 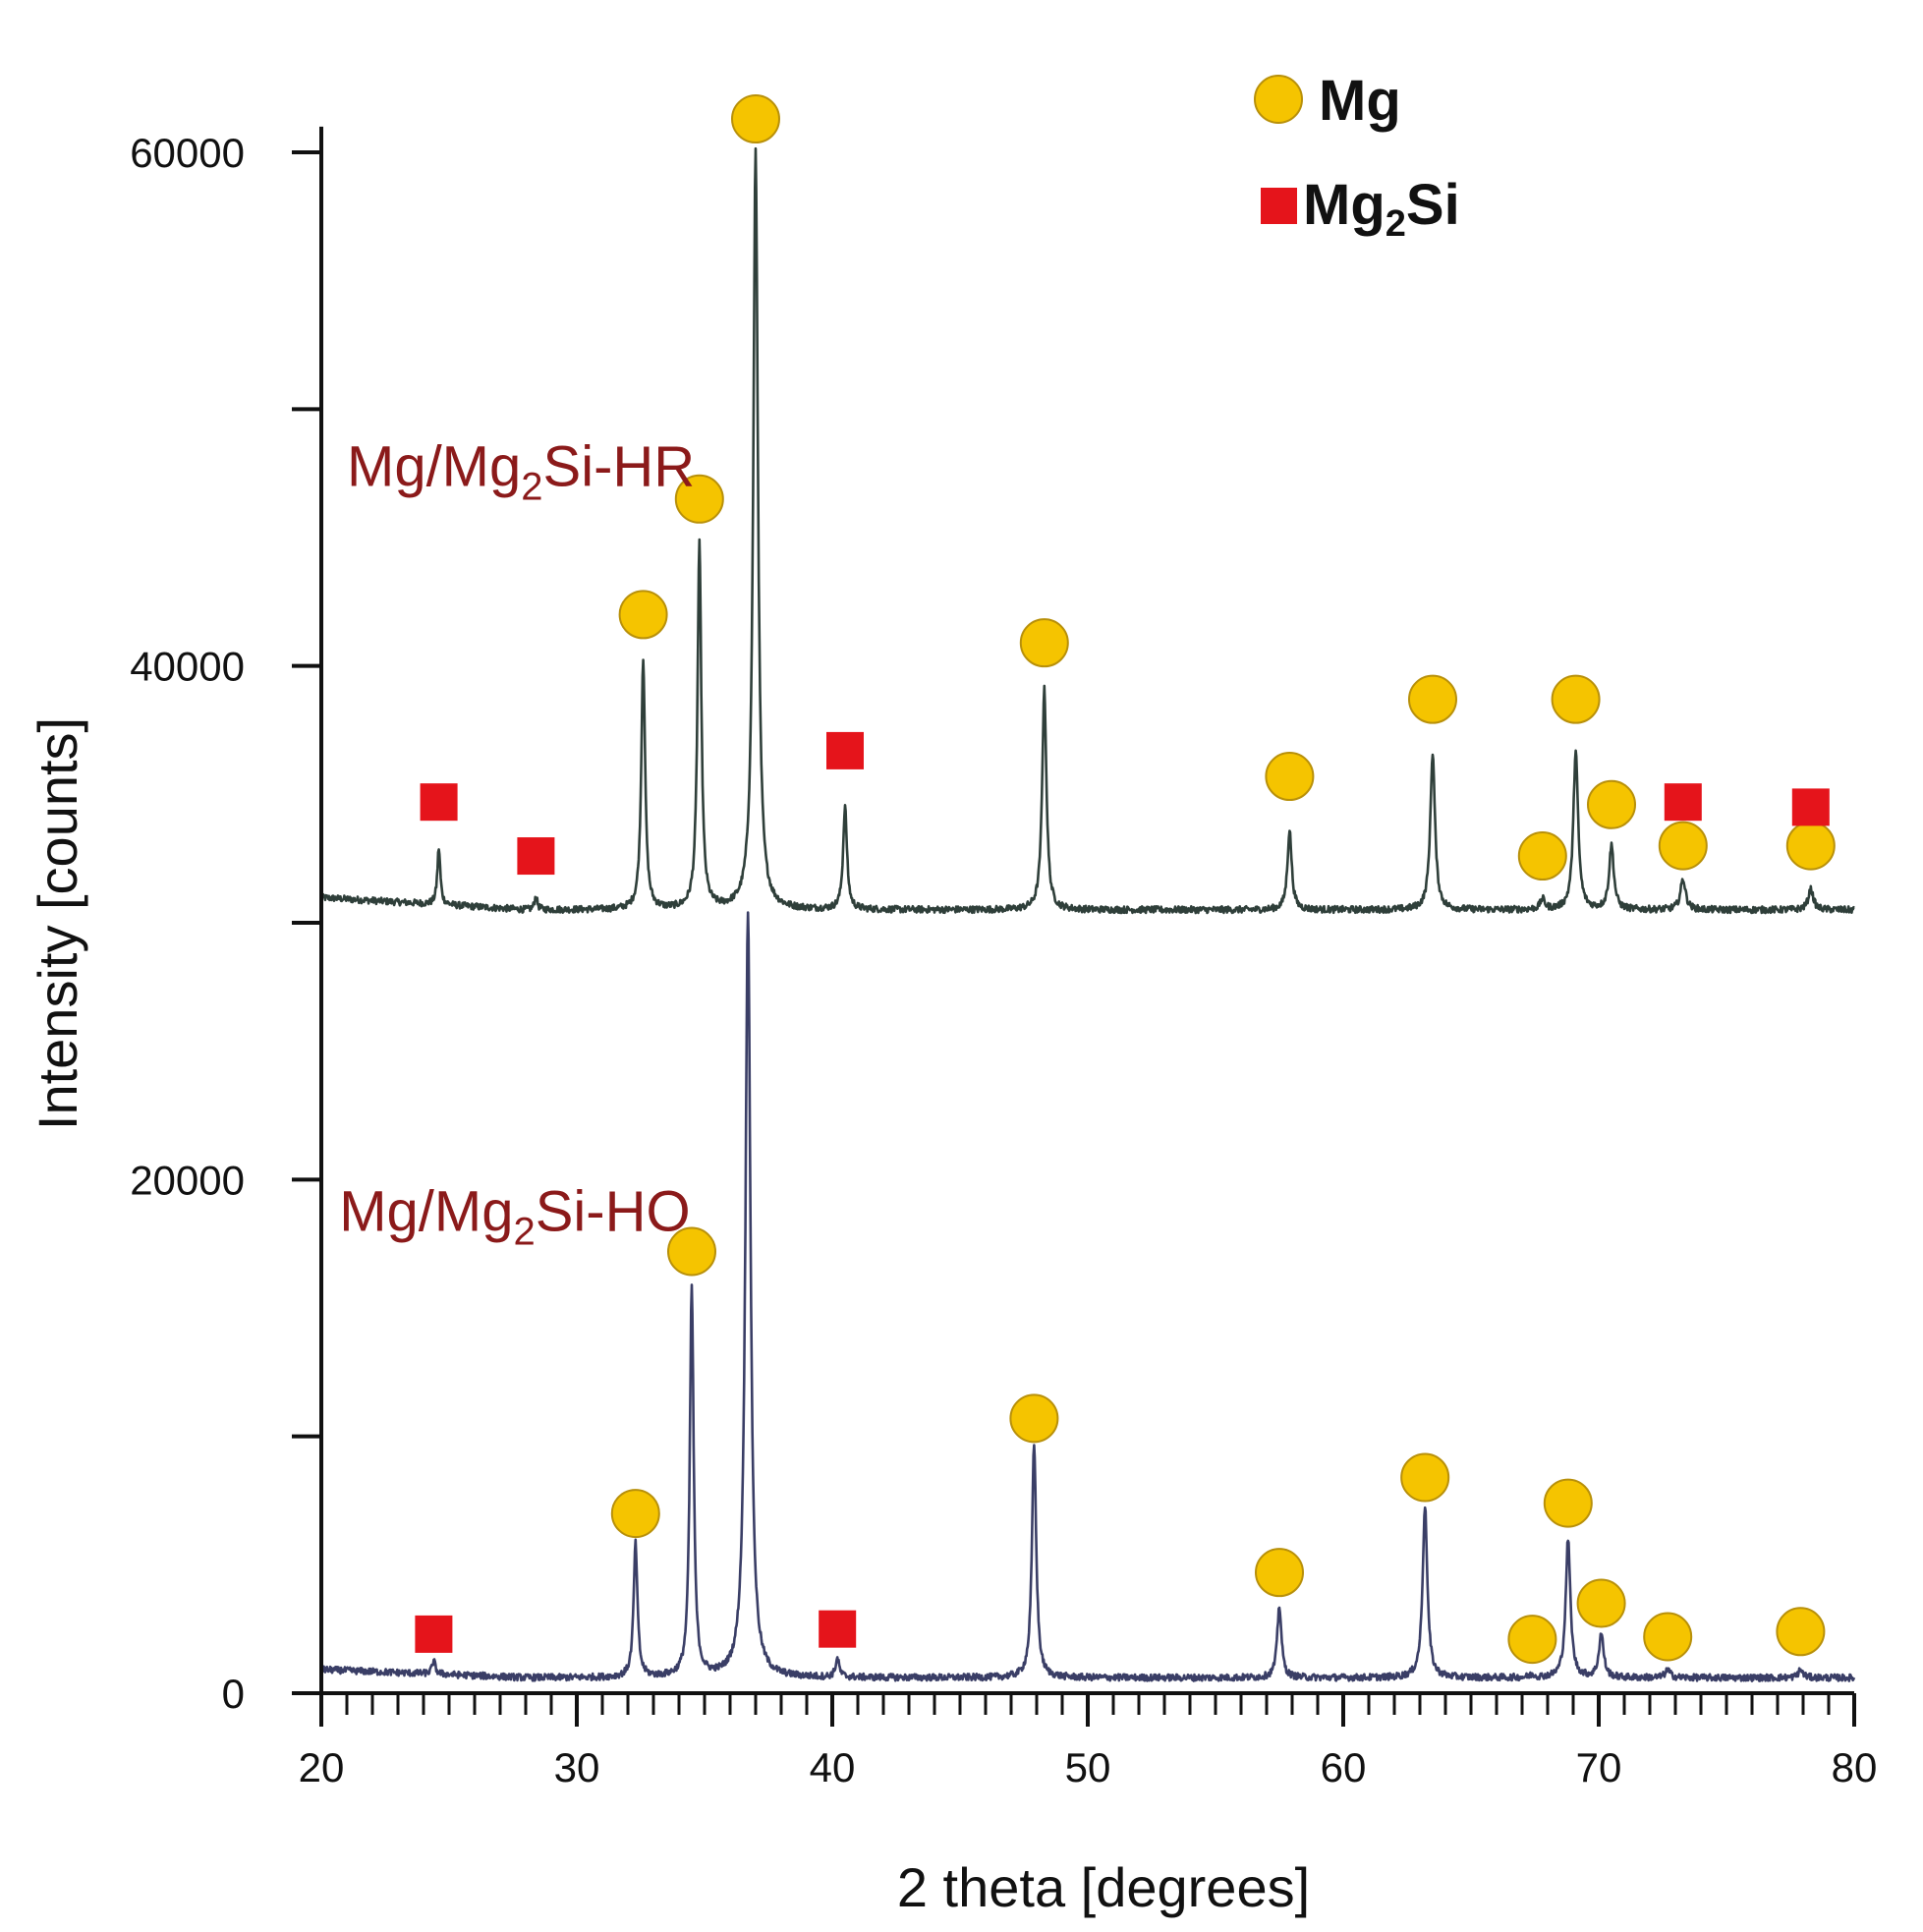 What do you see at coordinates (1396, 224) in the screenshot?
I see `legend-mg2si-sub: 2` at bounding box center [1396, 224].